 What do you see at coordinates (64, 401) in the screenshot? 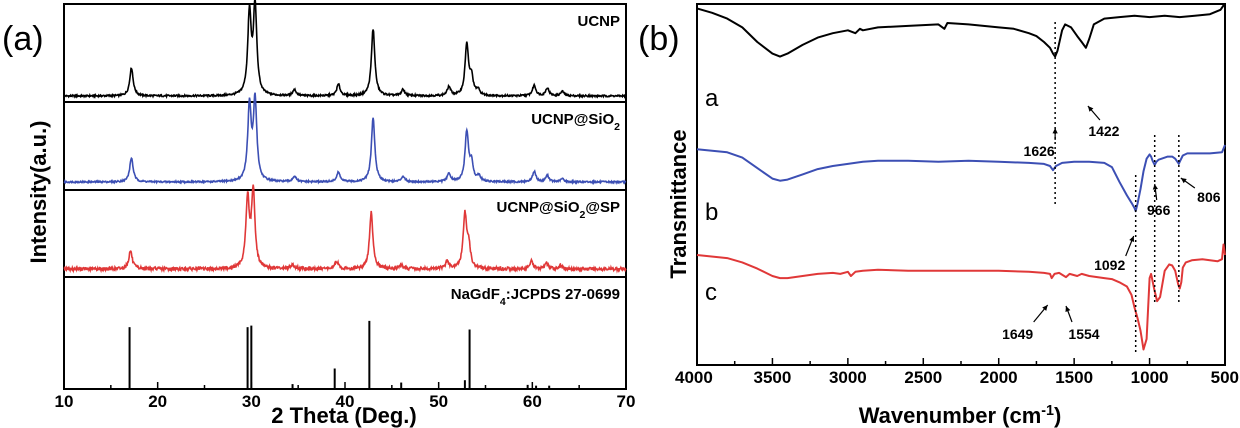
I see `panel-a-x-tick-label: 10` at bounding box center [64, 401].